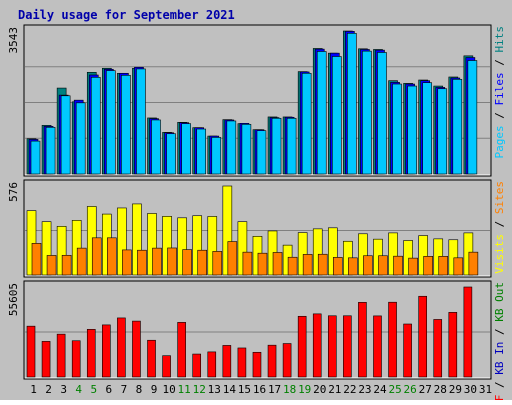 This screenshot has width=512, height=405. What do you see at coordinates (425, 389) in the screenshot?
I see `x-tick-label-27: 27` at bounding box center [425, 389].